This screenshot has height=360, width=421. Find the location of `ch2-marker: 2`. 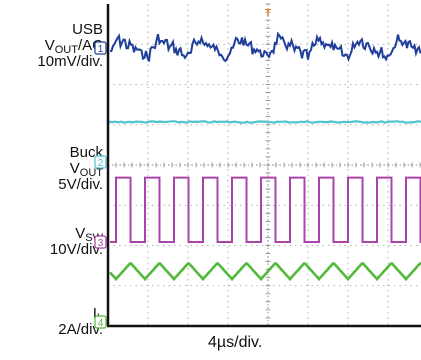

ch2-marker: 2 is located at coordinates (100, 162).